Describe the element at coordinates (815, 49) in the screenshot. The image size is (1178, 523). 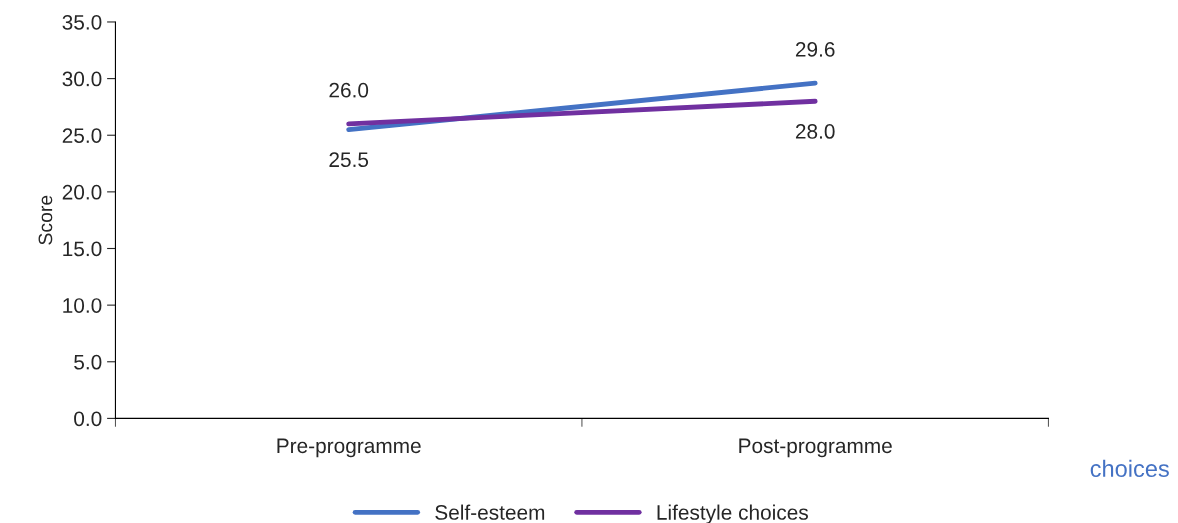
I see `data-label: 29.6` at that location.